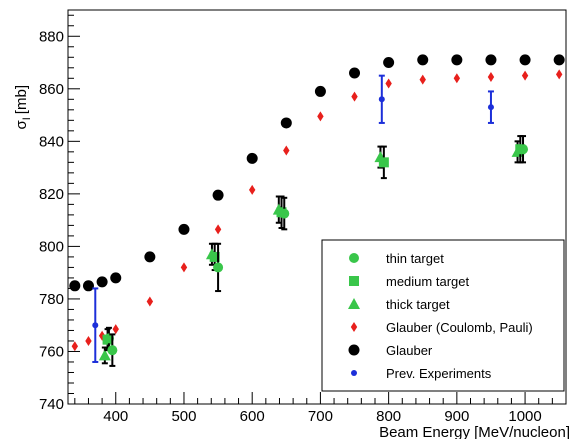 The height and width of the screenshot is (439, 576). Describe the element at coordinates (474, 431) in the screenshot. I see `x-axis-label: Beam Energy [MeV/nucleon]` at that location.